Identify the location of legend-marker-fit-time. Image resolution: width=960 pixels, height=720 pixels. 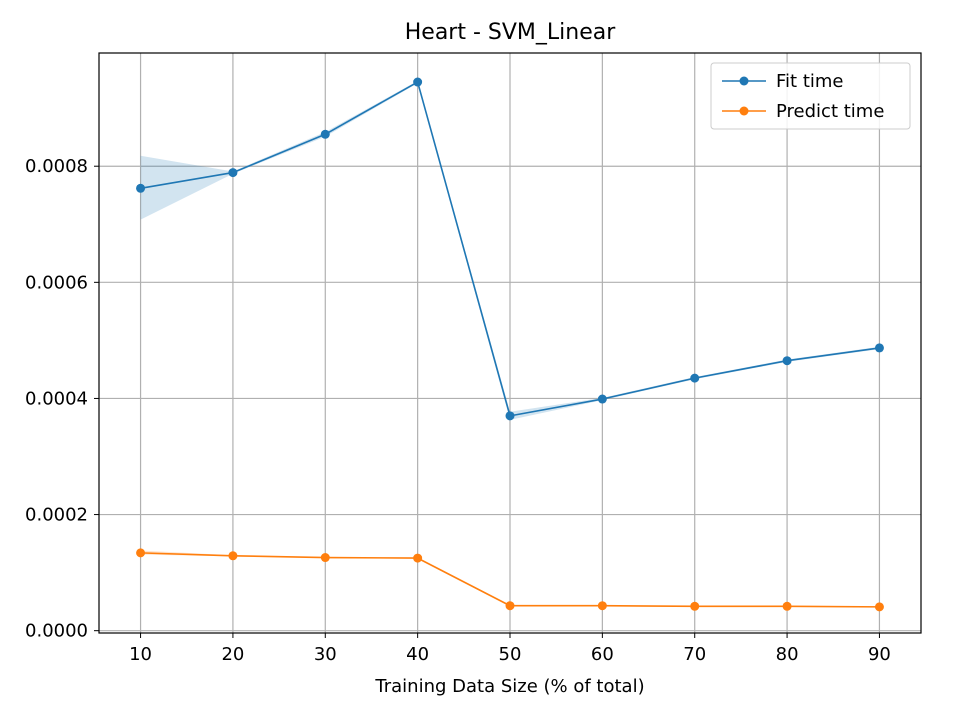
(744, 81).